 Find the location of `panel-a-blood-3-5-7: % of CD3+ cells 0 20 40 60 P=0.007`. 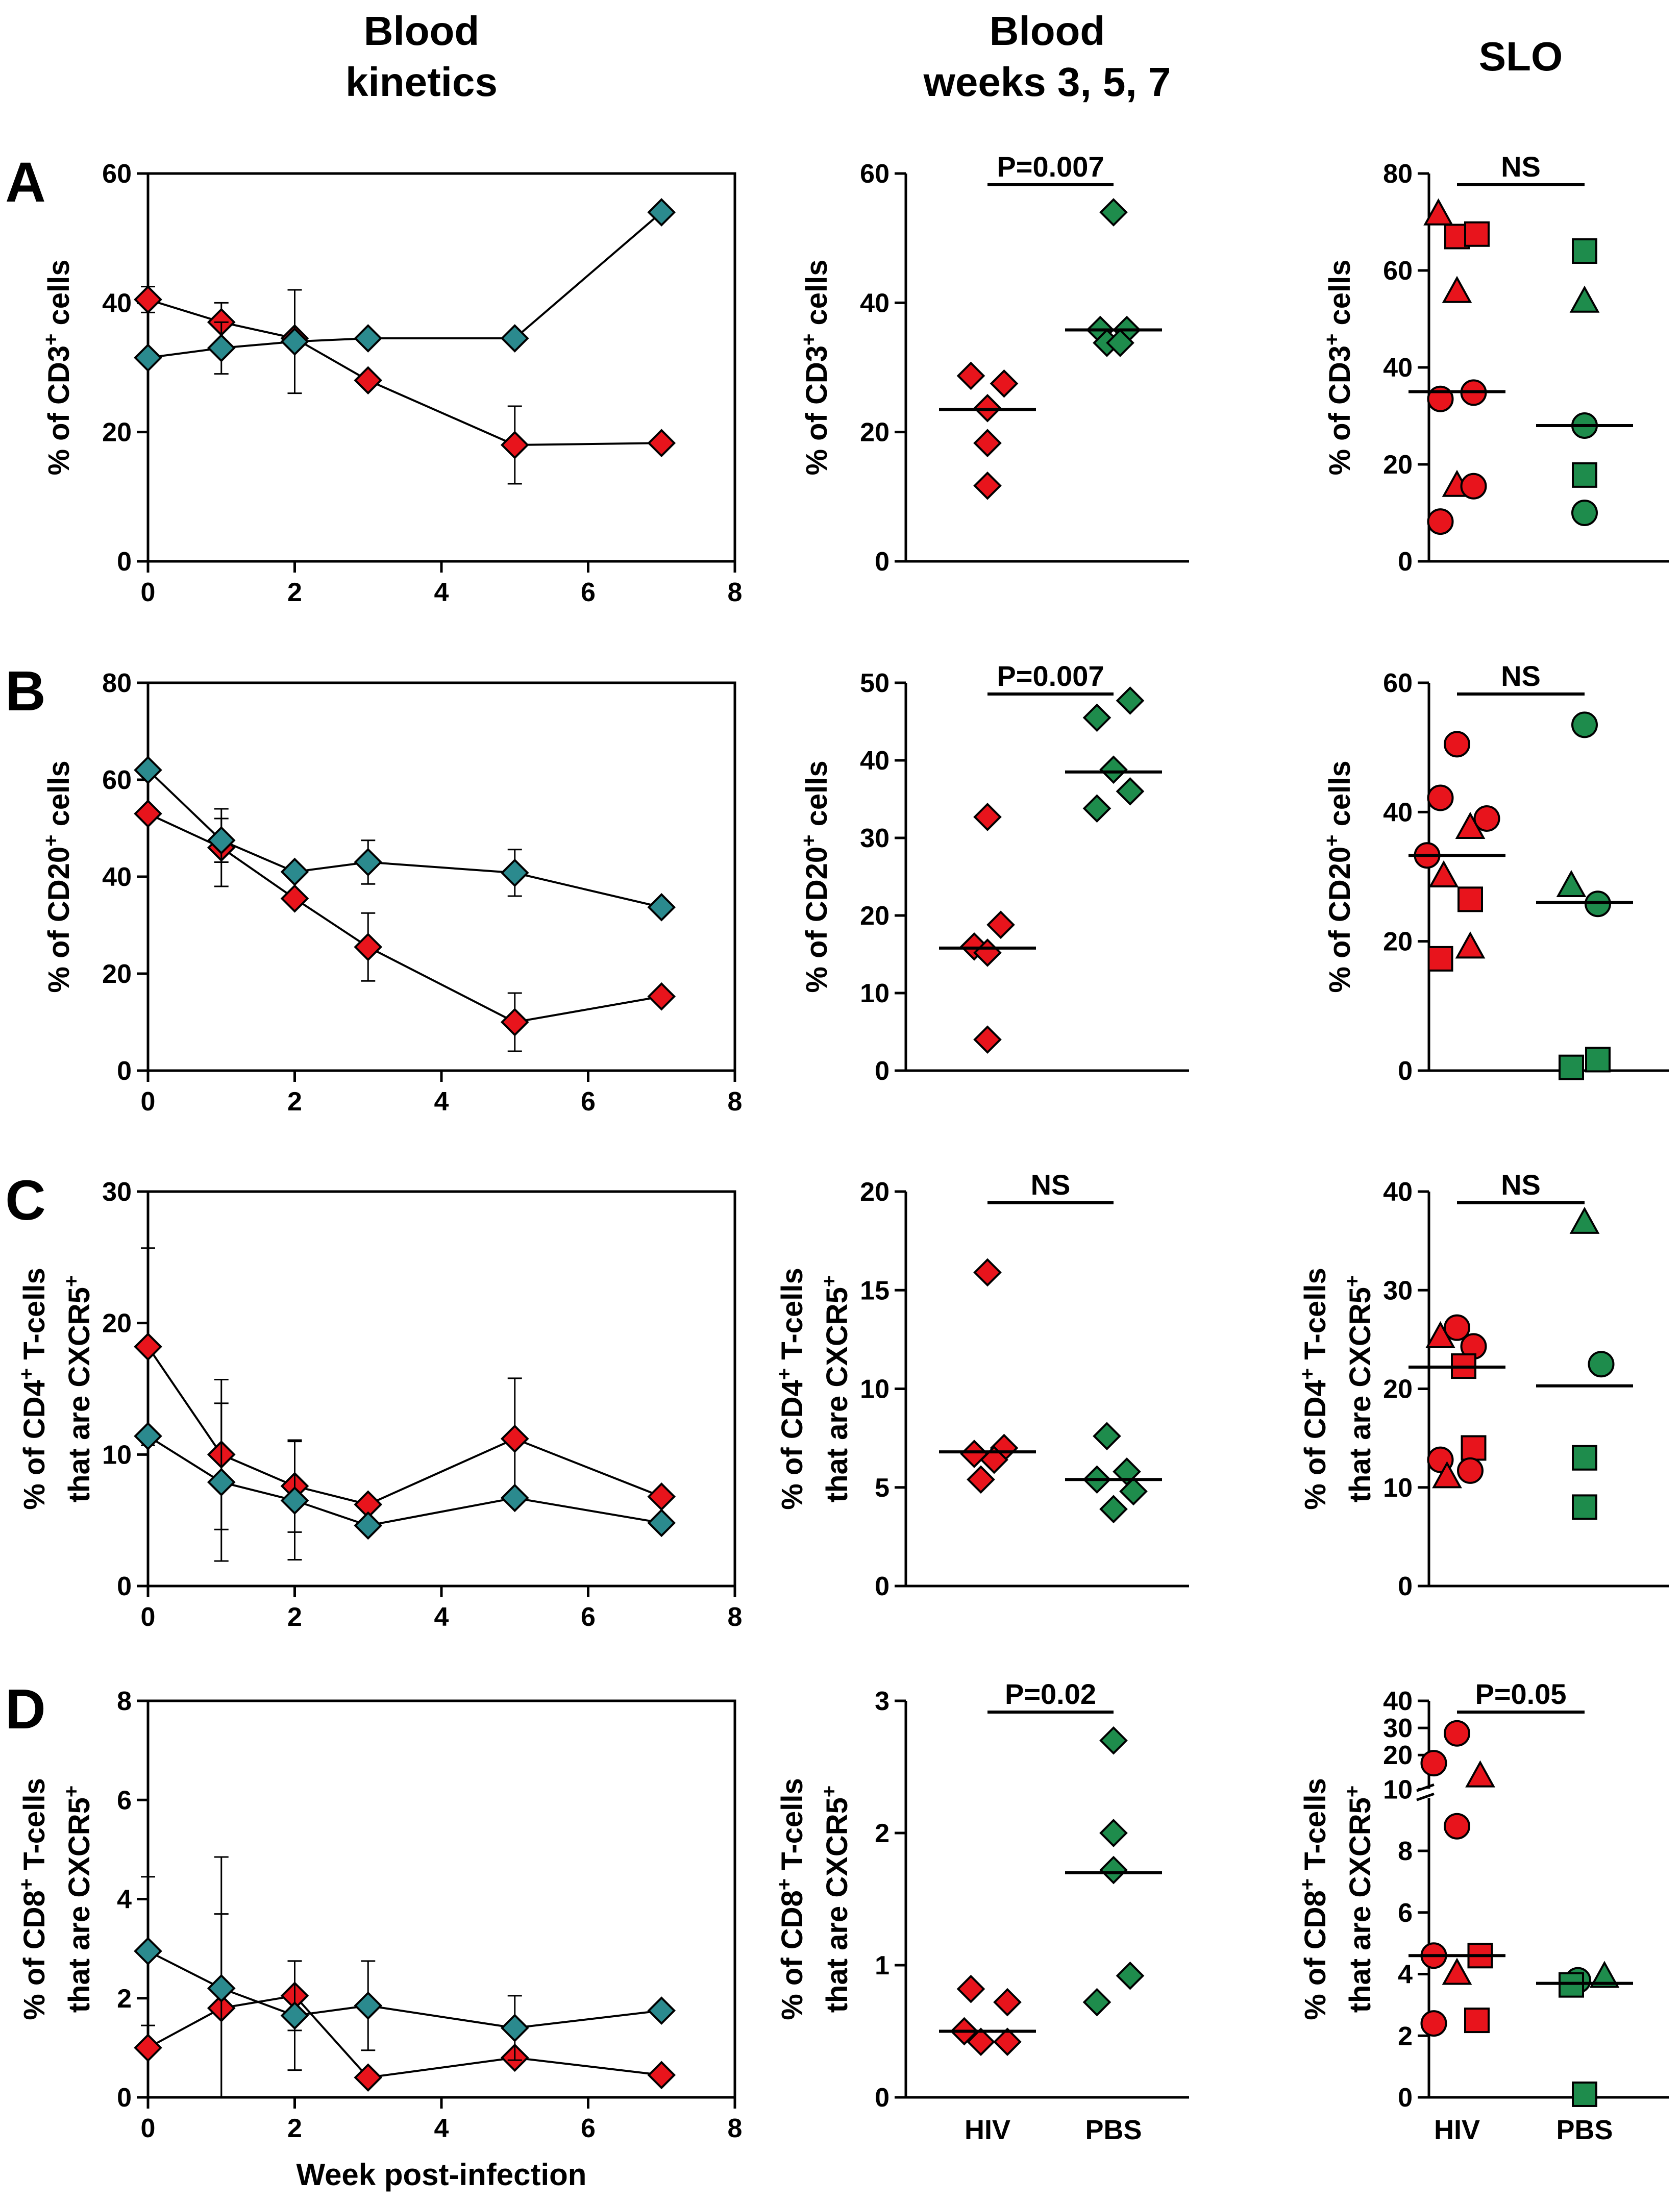

panel-a-blood-3-5-7: % of CD3+ cells 0 20 40 60 P=0.007 is located at coordinates (993, 364).